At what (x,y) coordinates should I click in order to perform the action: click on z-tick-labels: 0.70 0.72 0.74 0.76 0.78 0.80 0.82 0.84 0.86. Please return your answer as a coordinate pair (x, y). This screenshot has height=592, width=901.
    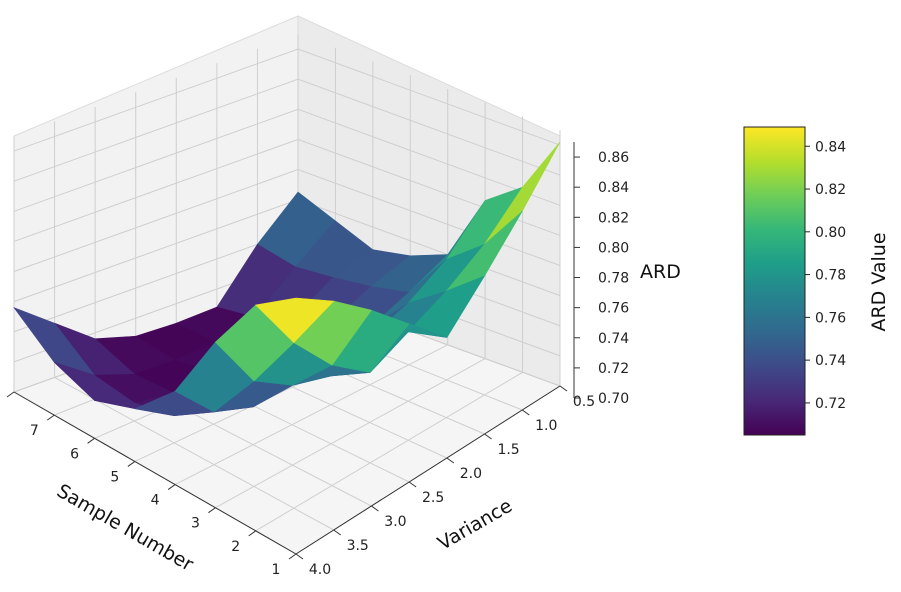
    Looking at the image, I should click on (601, 278).